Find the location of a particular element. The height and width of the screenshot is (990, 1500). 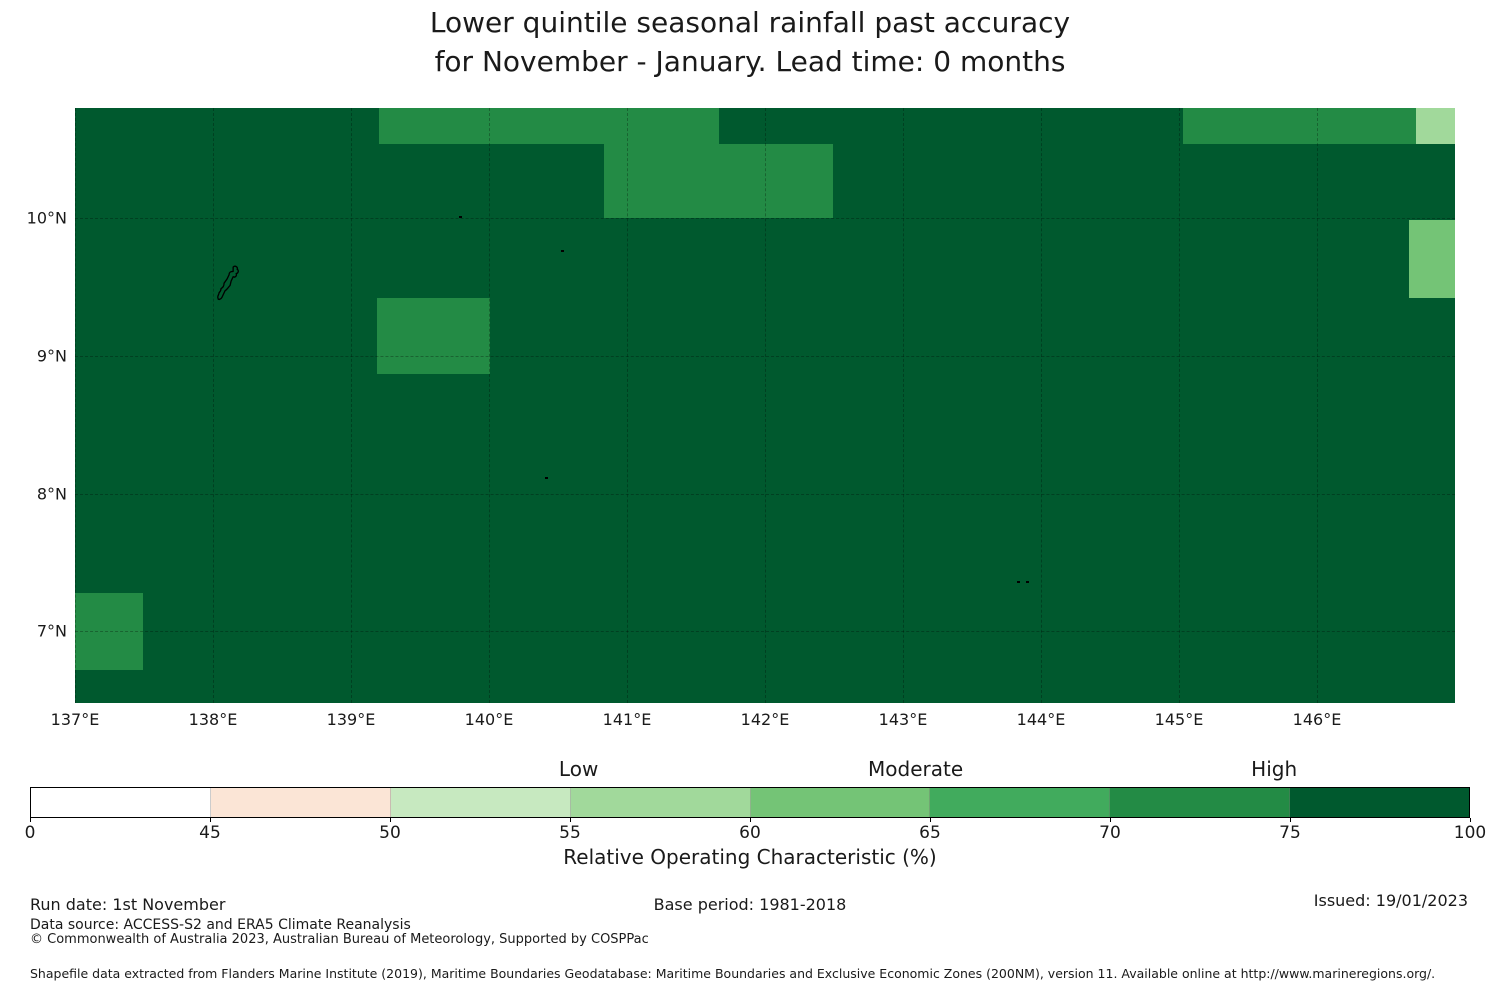

map-cell-north-east-corner is located at coordinates (1435, 126).